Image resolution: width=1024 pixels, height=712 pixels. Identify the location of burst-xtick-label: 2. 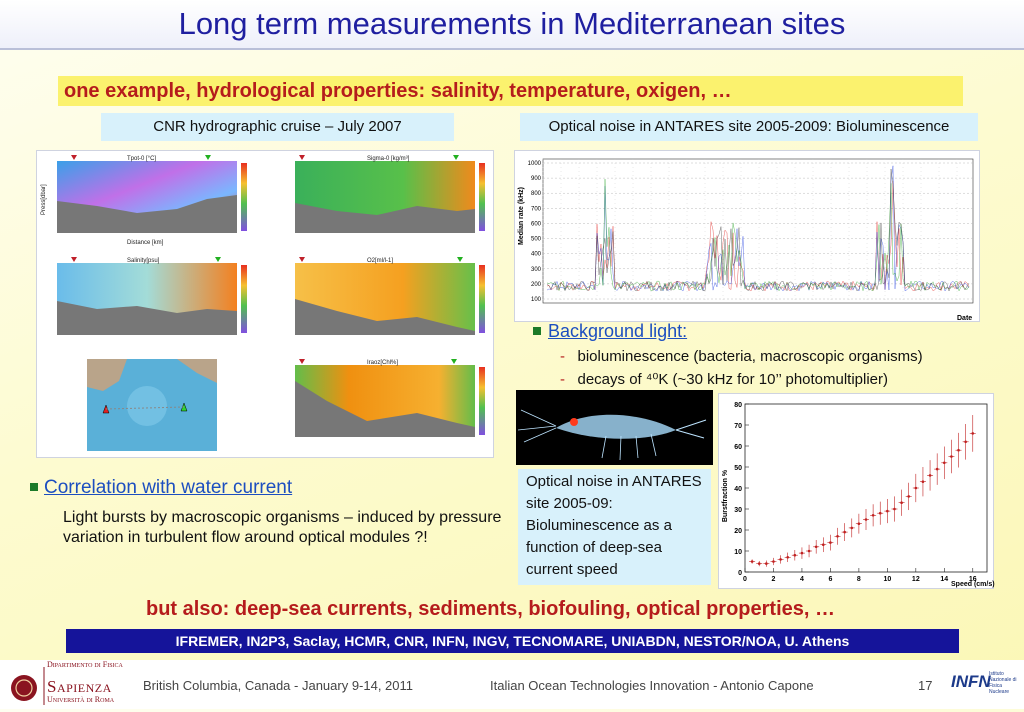
(774, 579).